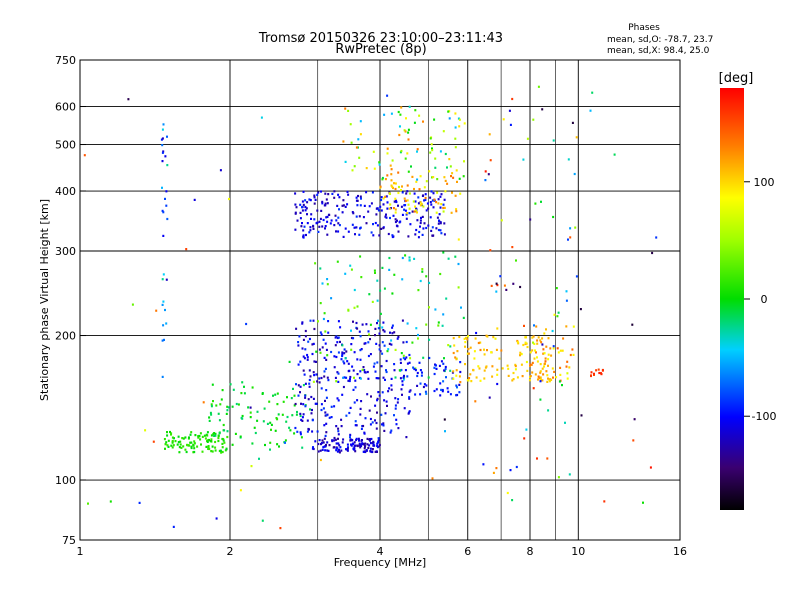 The width and height of the screenshot is (800, 600). I want to click on y-tick-label: 200, so click(65, 336).